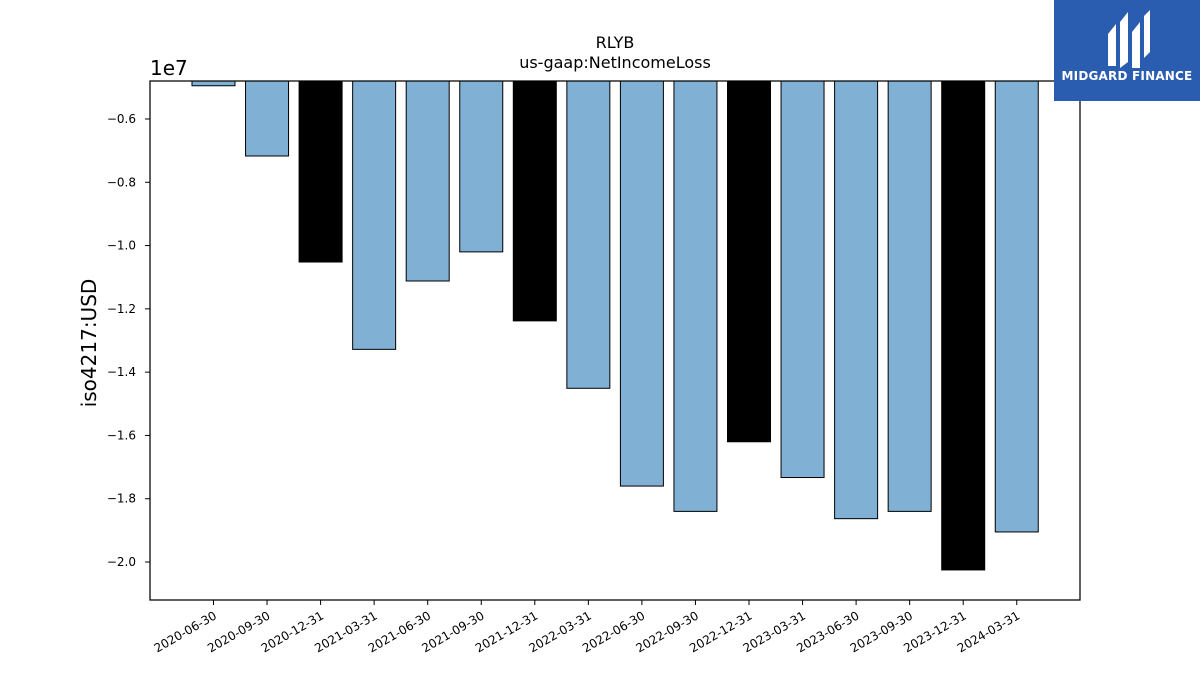 The height and width of the screenshot is (675, 1200). What do you see at coordinates (169, 68) in the screenshot?
I see `y-offset-label: 1e7` at bounding box center [169, 68].